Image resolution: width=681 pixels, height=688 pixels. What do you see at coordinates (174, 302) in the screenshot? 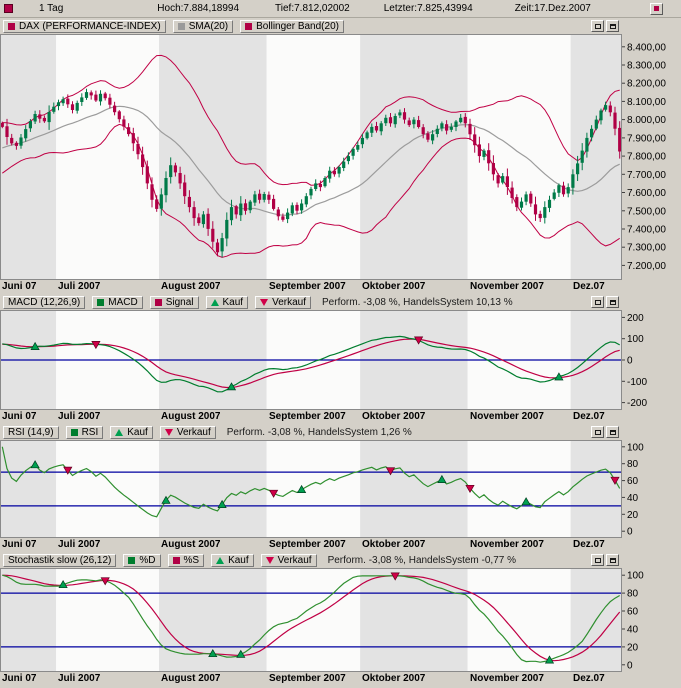
I see `legend-signal-line: Signal` at bounding box center [174, 302].